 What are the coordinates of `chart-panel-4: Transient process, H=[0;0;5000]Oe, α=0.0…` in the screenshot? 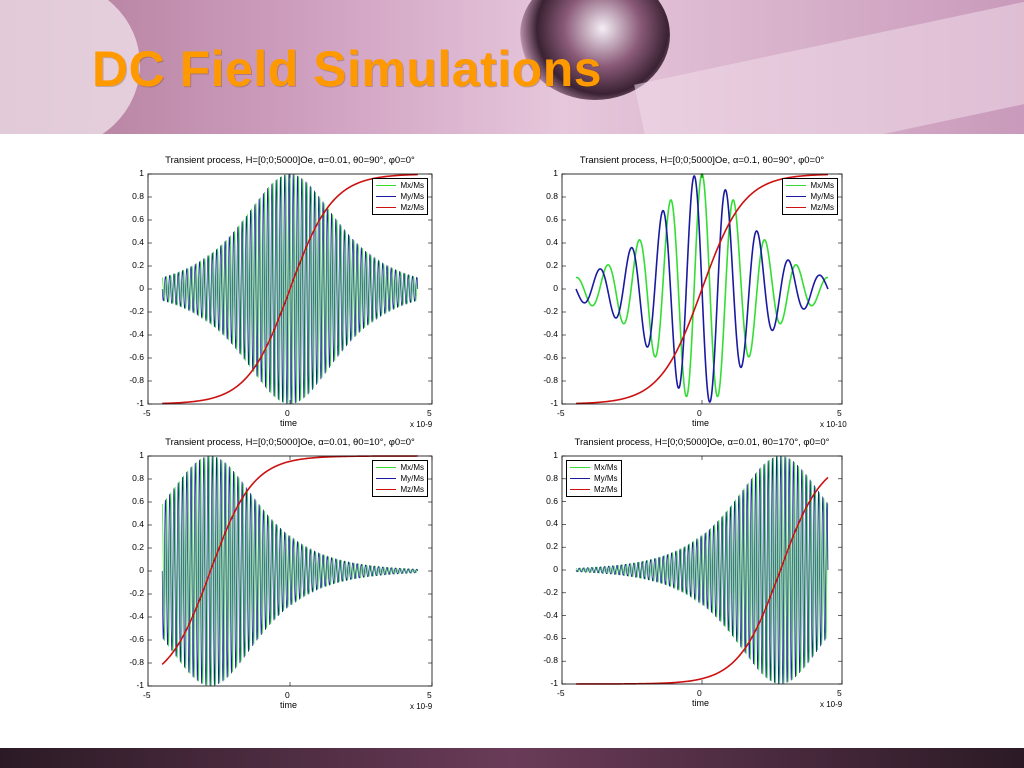 It's located at (693, 573).